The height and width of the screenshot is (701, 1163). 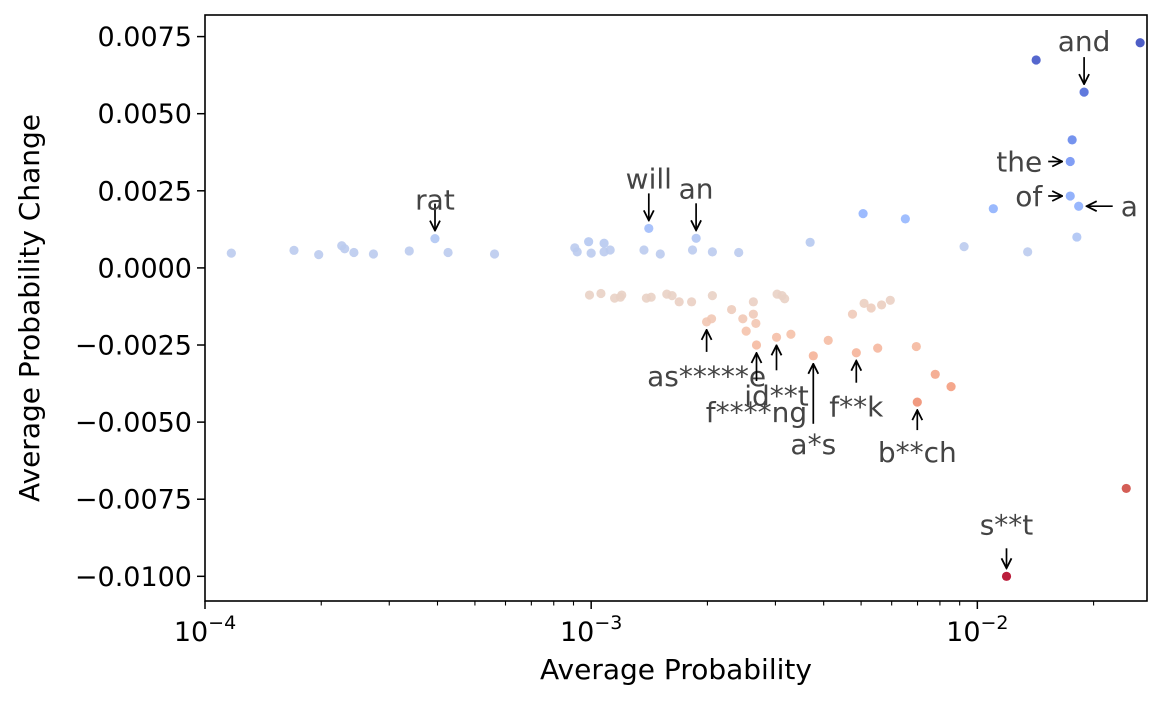 What do you see at coordinates (1007, 524) in the screenshot?
I see `annotation-label: s**t` at bounding box center [1007, 524].